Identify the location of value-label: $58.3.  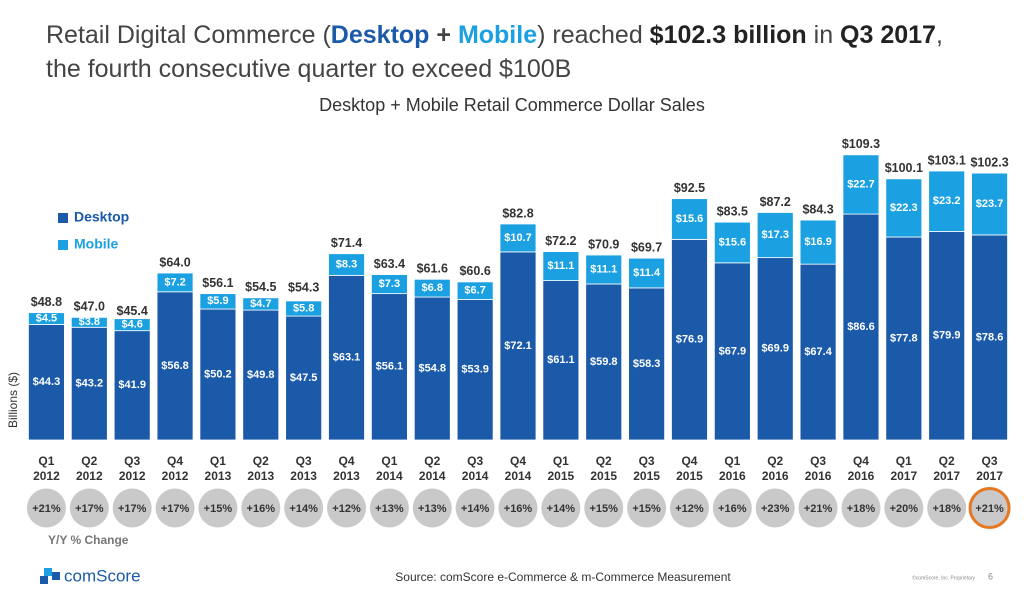
(647, 364).